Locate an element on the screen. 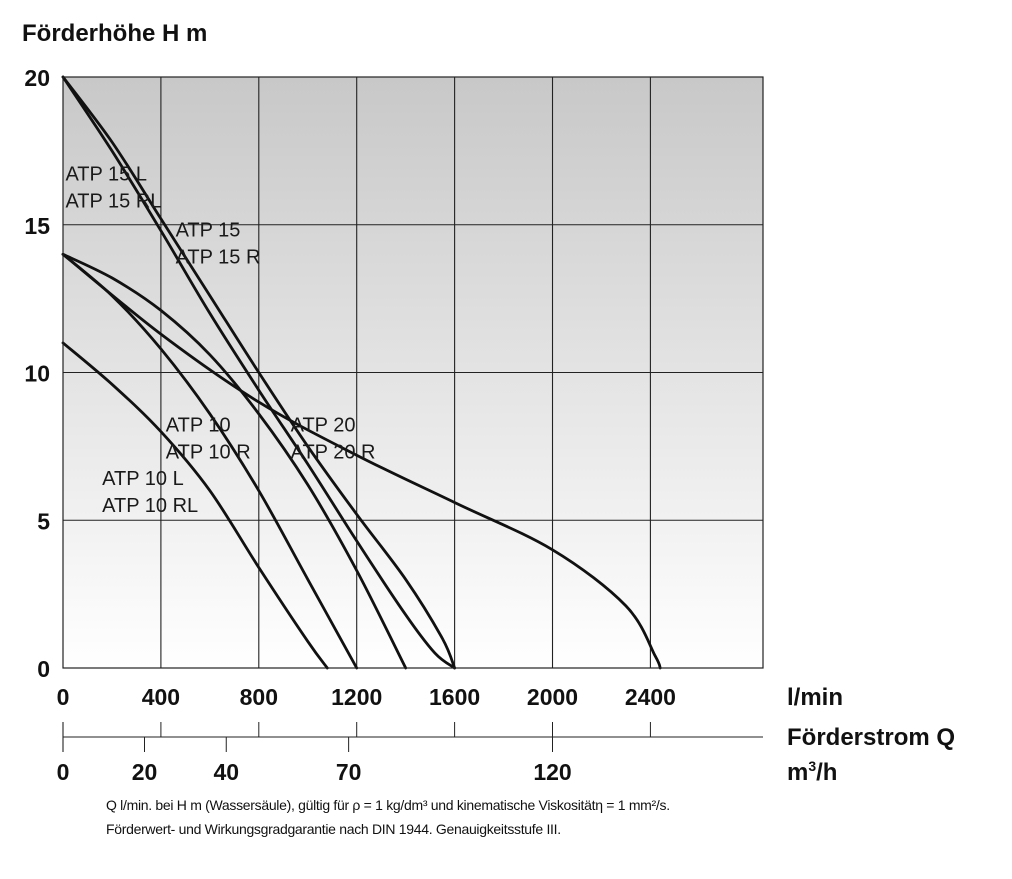 Image resolution: width=1012 pixels, height=879 pixels. x-tick-label: 1200 is located at coordinates (356, 697).